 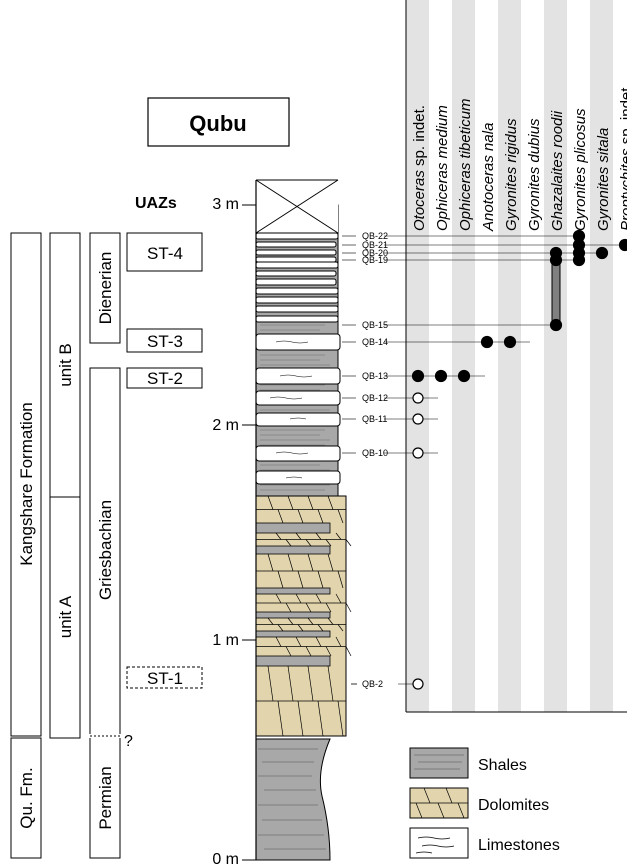 What do you see at coordinates (375, 236) in the screenshot?
I see `sample-label-qb-22: QB-22` at bounding box center [375, 236].